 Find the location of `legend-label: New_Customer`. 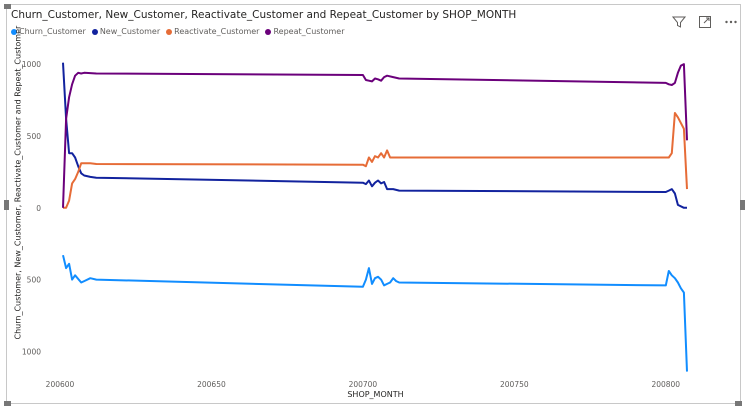

legend-label: New_Customer is located at coordinates (130, 31).